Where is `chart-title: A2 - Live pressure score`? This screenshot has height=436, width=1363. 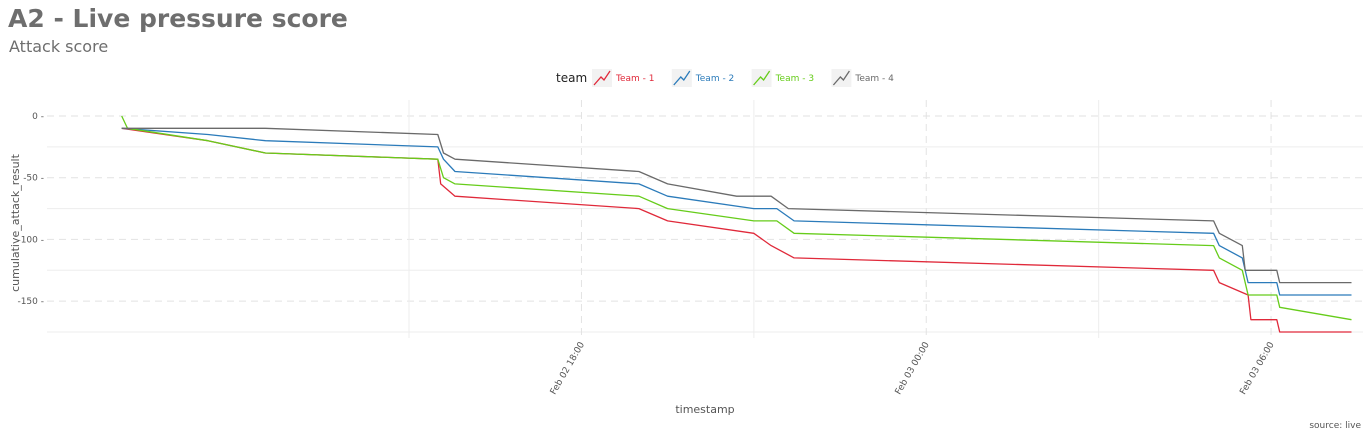
chart-title: A2 - Live pressure score is located at coordinates (178, 18).